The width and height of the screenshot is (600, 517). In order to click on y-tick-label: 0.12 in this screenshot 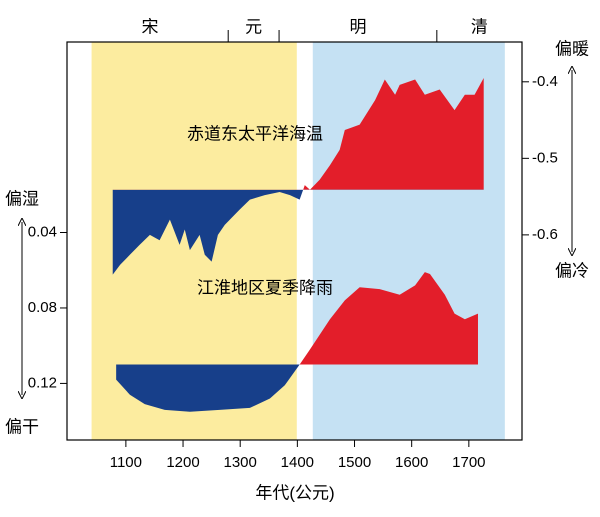, I will do `click(42, 382)`.